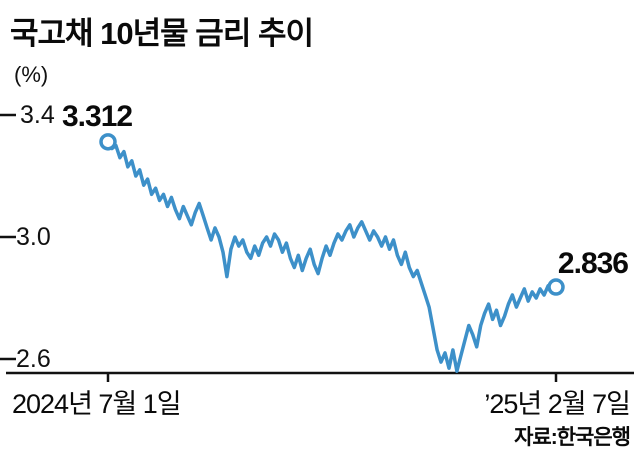  I want to click on x-axis-start-label: 2024년 7월 1일, so click(97, 404).